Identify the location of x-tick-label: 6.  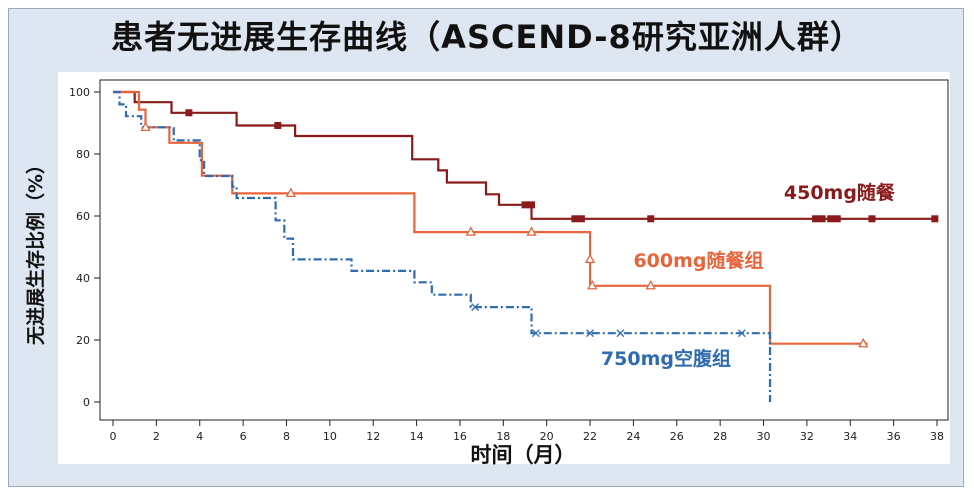
(243, 436).